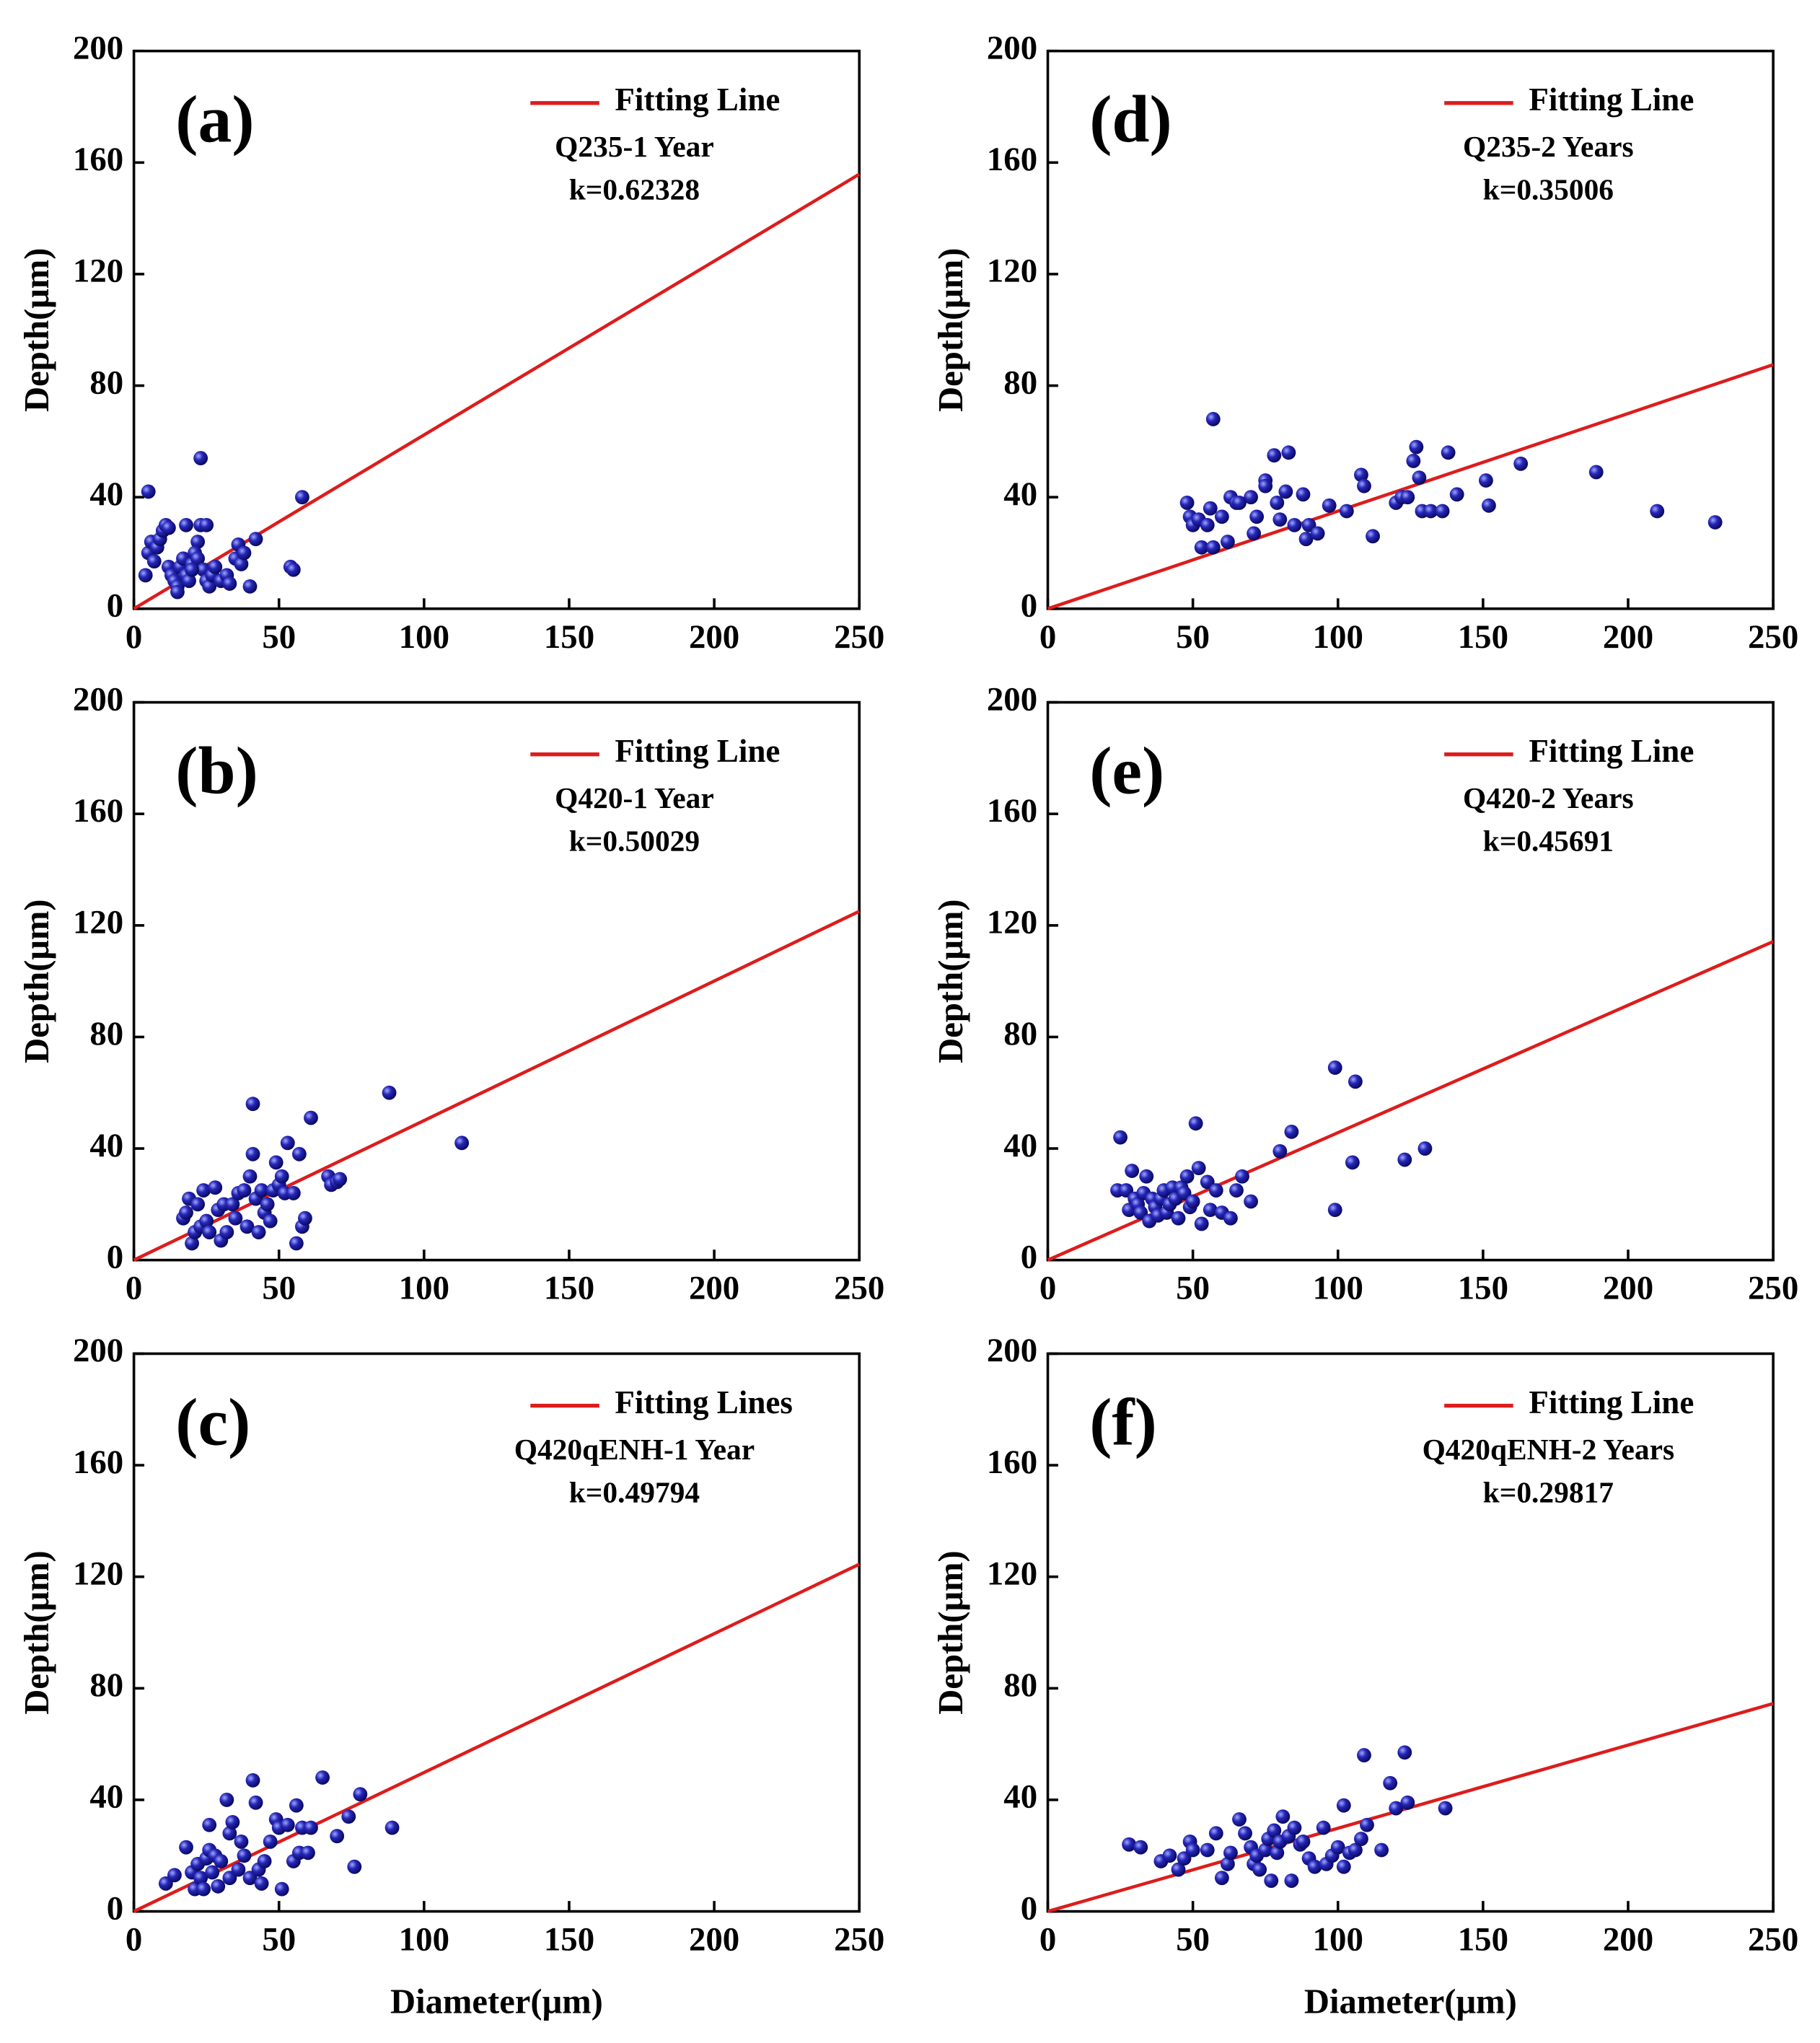 The height and width of the screenshot is (2043, 1820). Describe the element at coordinates (496, 2001) in the screenshot. I see `x-axis-label: Diameter(μm)` at that location.